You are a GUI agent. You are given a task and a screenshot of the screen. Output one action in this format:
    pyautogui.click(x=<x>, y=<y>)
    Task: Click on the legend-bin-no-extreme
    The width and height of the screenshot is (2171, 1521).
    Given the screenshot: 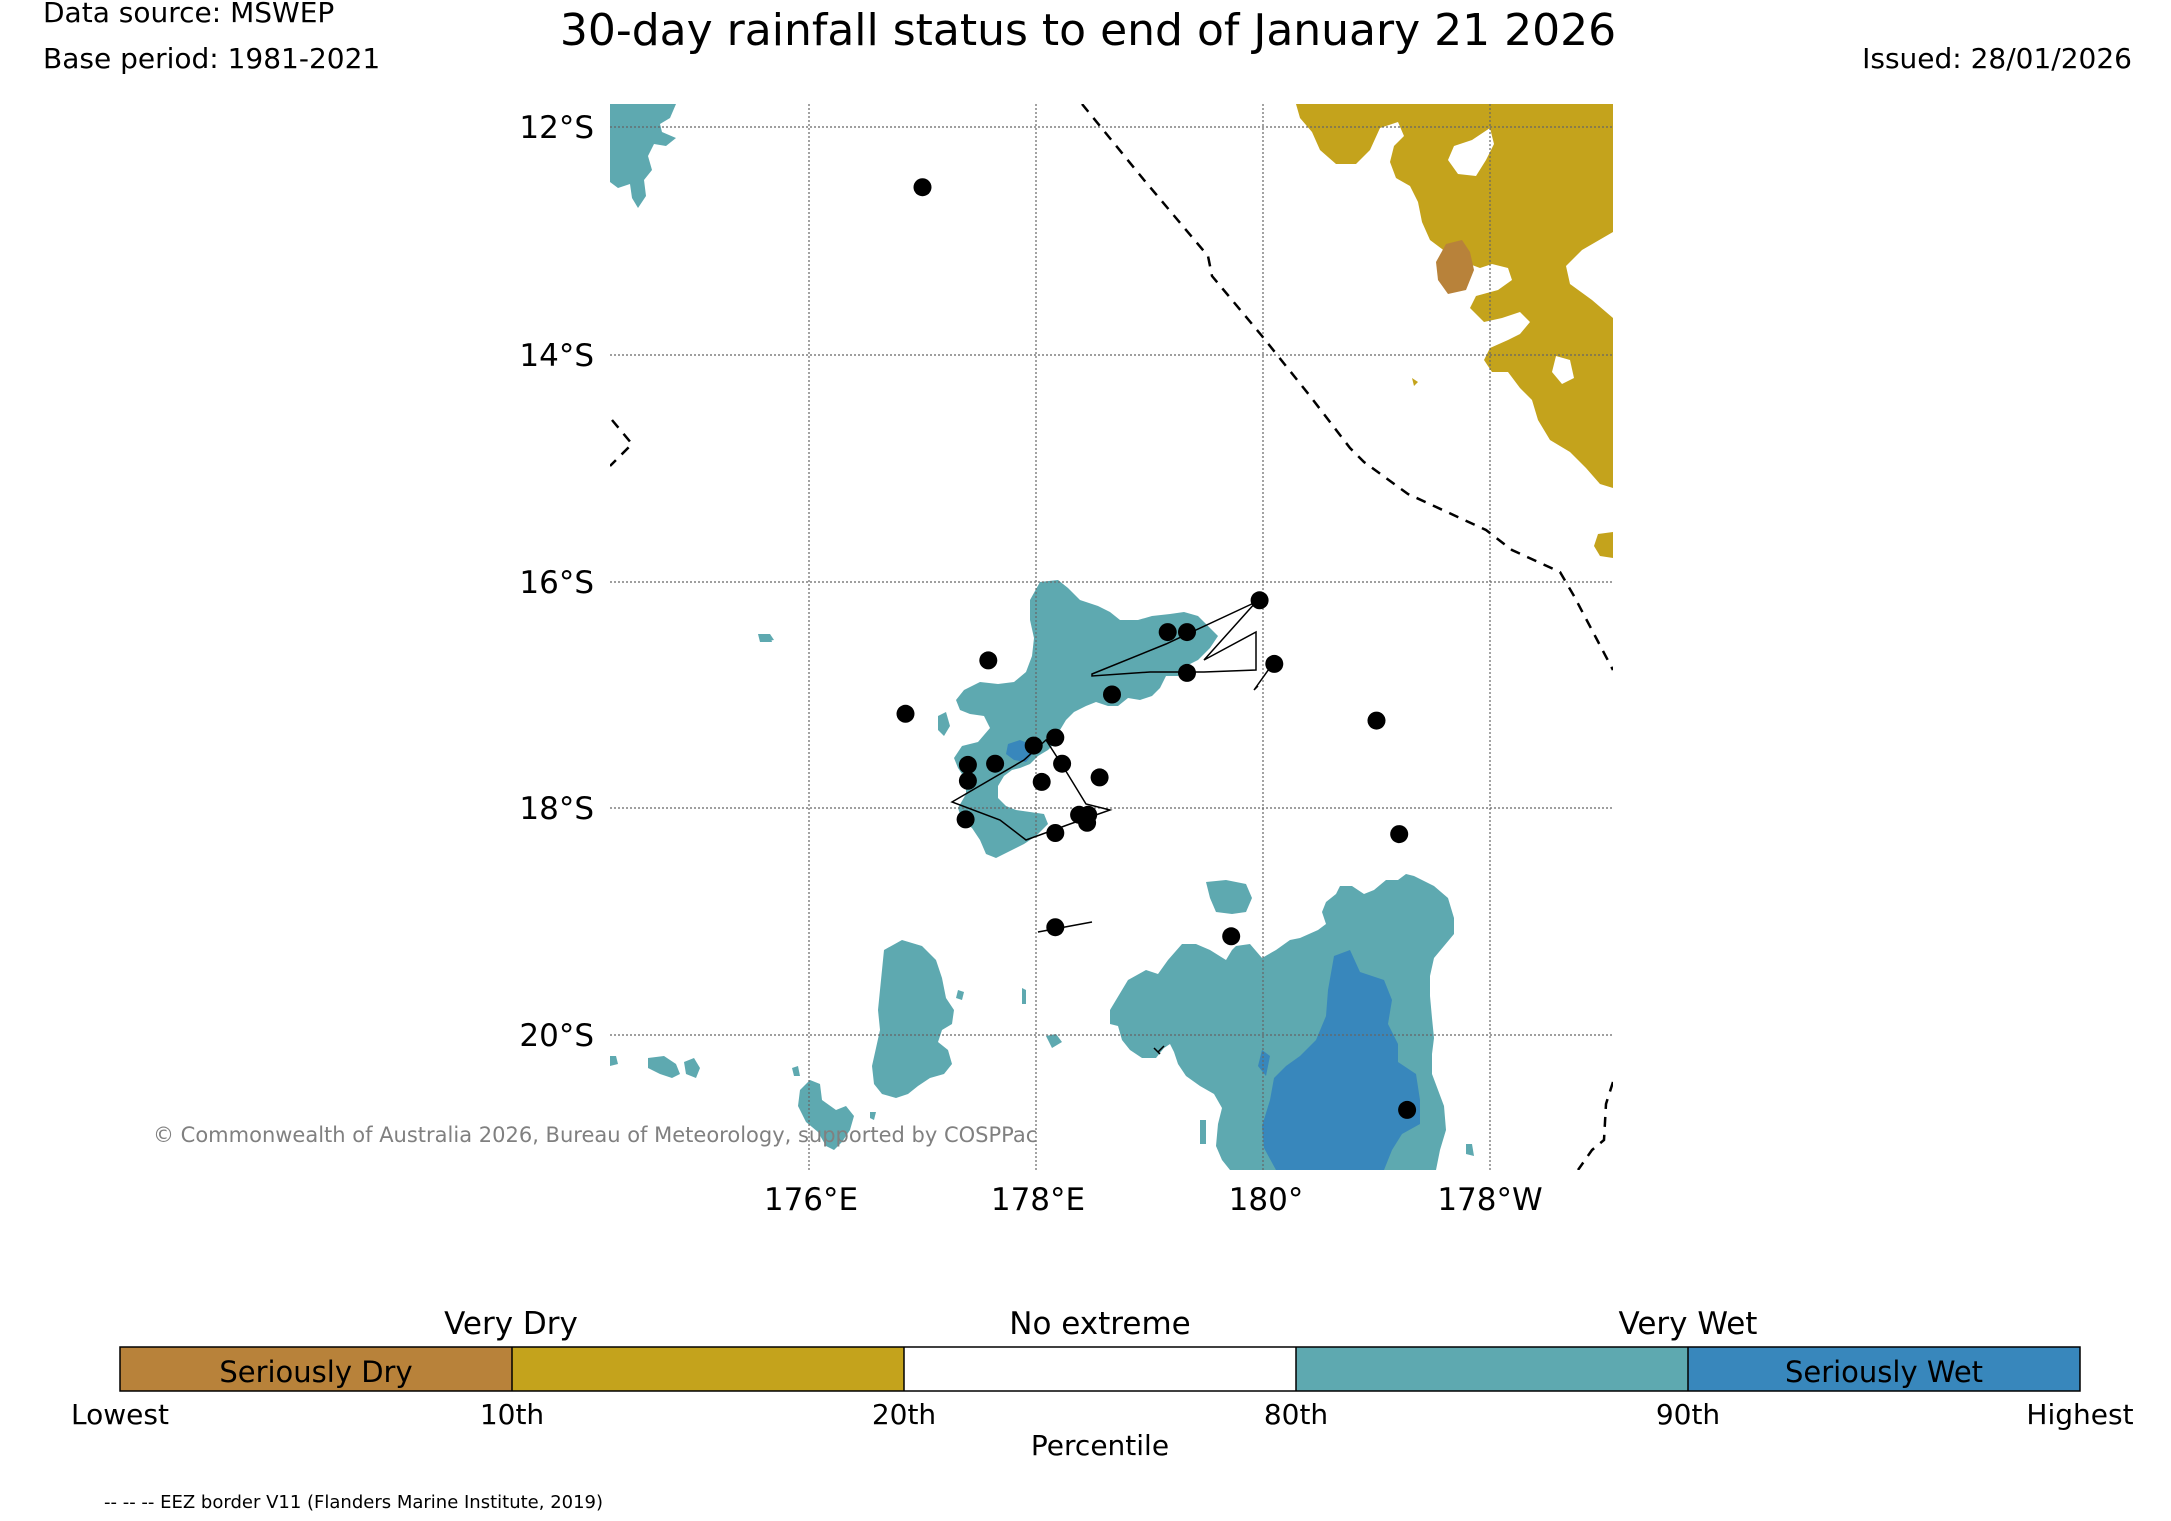 What is the action you would take?
    pyautogui.click(x=1100, y=1369)
    